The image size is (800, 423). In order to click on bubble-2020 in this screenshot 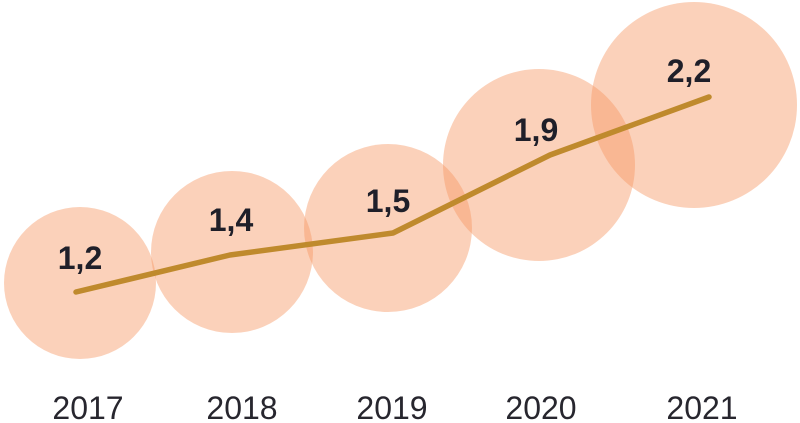, I will do `click(539, 165)`.